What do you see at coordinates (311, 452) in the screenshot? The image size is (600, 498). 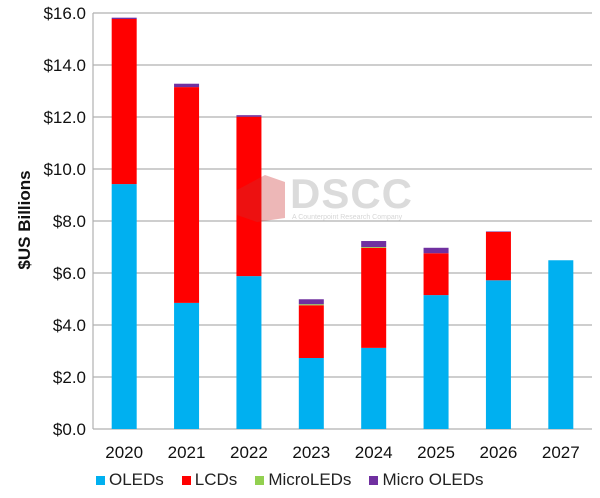 I see `x-tick-label: 2023` at bounding box center [311, 452].